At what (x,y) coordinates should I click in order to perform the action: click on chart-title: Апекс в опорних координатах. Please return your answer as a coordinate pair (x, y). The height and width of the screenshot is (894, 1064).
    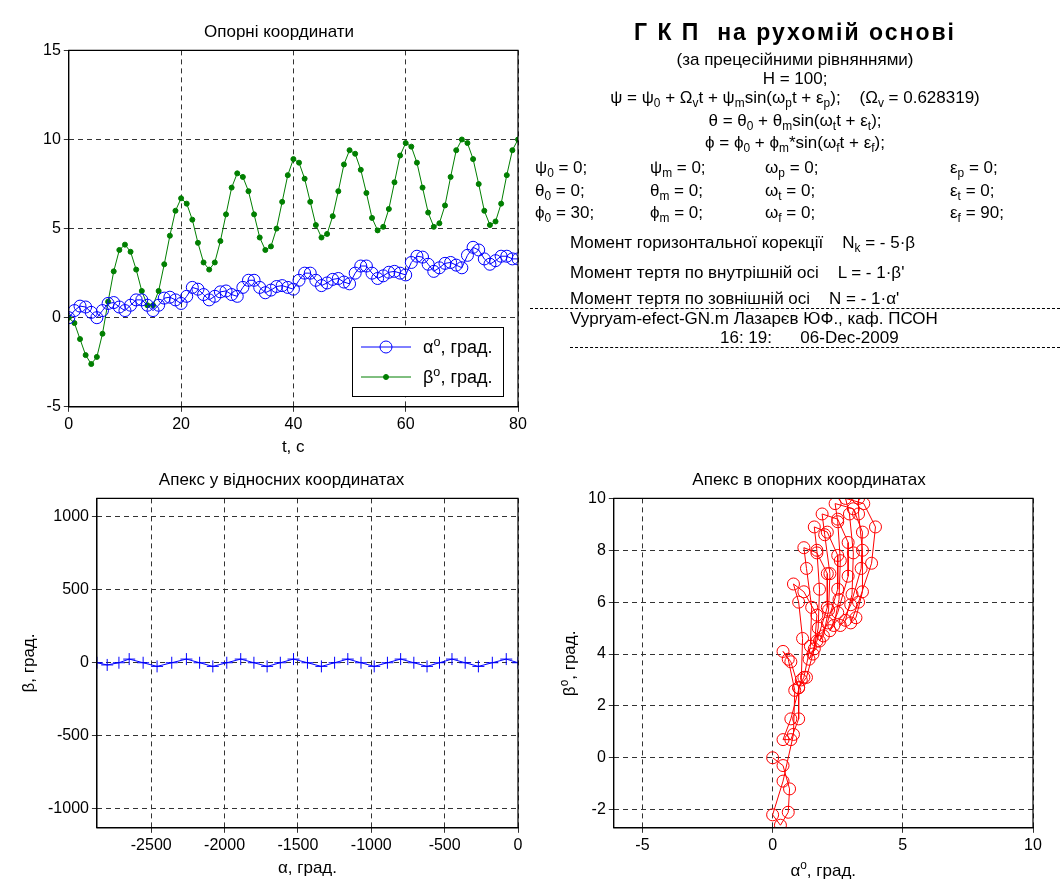
    Looking at the image, I should click on (809, 479).